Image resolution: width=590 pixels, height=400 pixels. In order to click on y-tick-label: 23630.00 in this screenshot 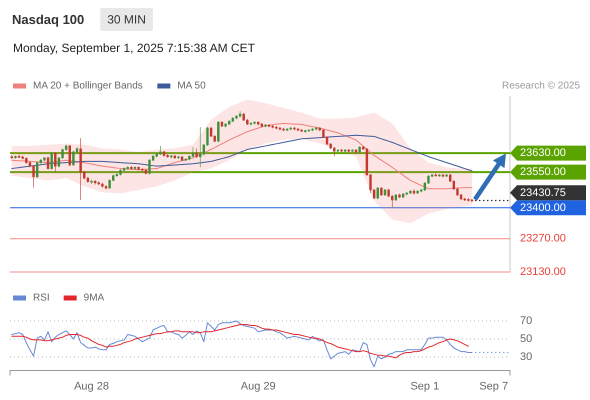, I will do `click(543, 153)`.